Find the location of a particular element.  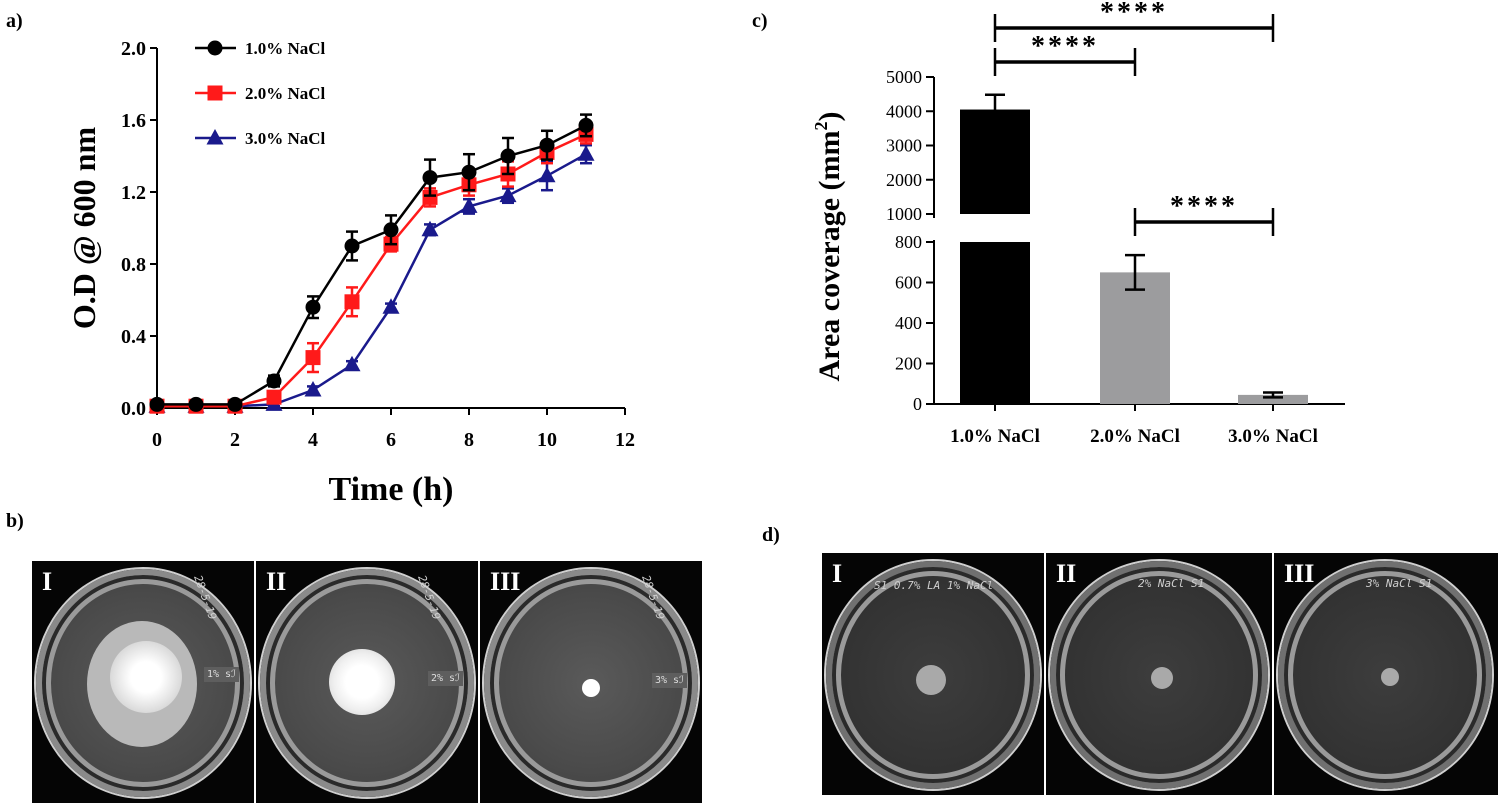

x-tick-label: 2 is located at coordinates (235, 440).